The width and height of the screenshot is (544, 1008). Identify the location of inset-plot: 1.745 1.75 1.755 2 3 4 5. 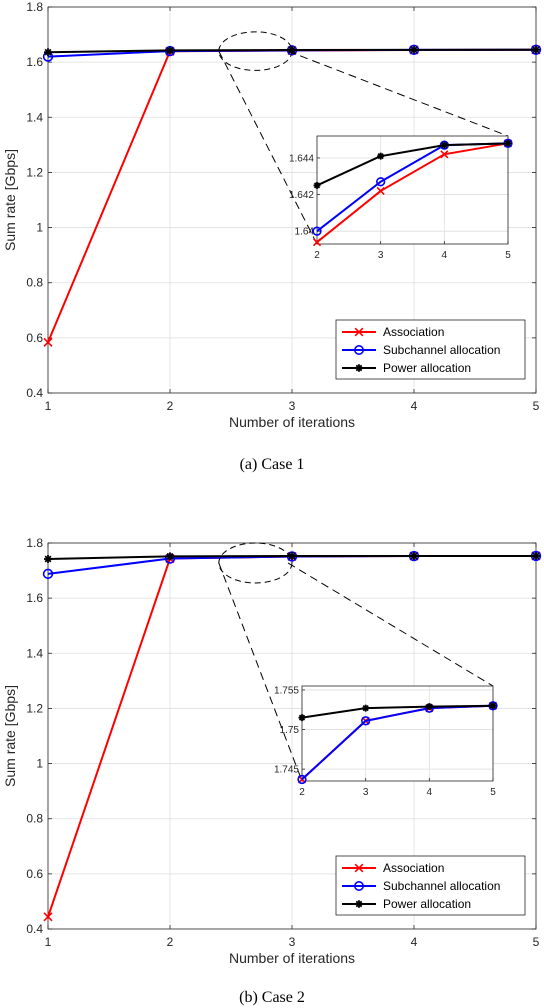
(386, 741).